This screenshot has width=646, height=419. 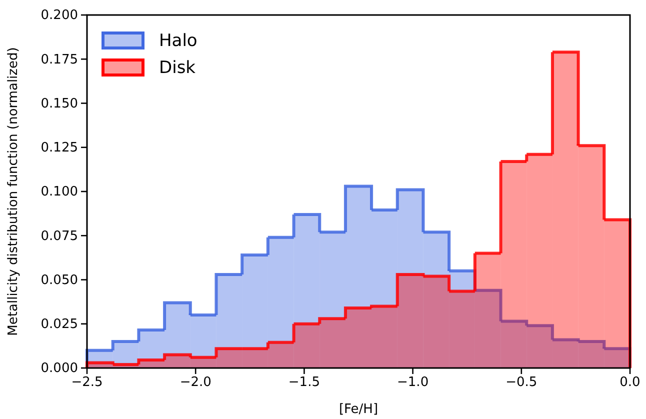 I want to click on y-tick-label: 0.000, so click(x=59, y=368).